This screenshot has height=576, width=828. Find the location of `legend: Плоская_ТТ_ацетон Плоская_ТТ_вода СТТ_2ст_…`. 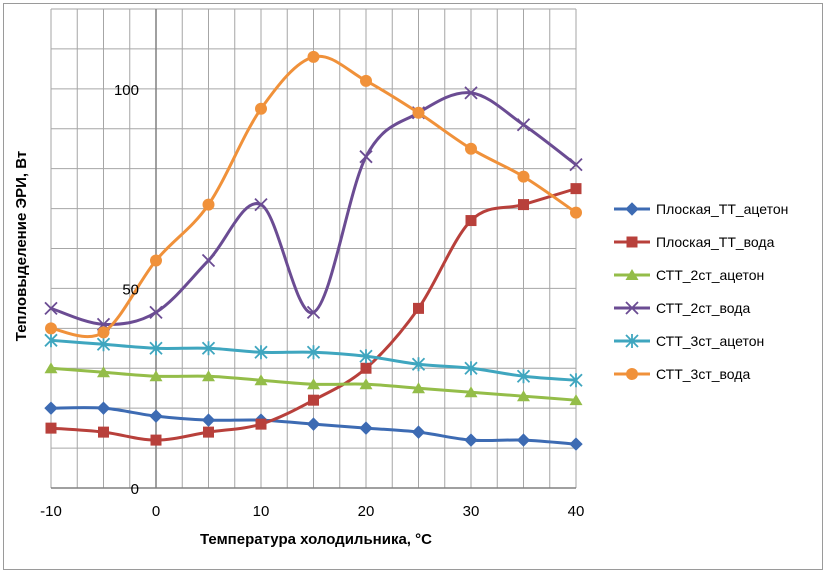

legend: Плоская_ТТ_ацетон Плоская_ТТ_вода СТТ_2ст_… is located at coordinates (701, 291).